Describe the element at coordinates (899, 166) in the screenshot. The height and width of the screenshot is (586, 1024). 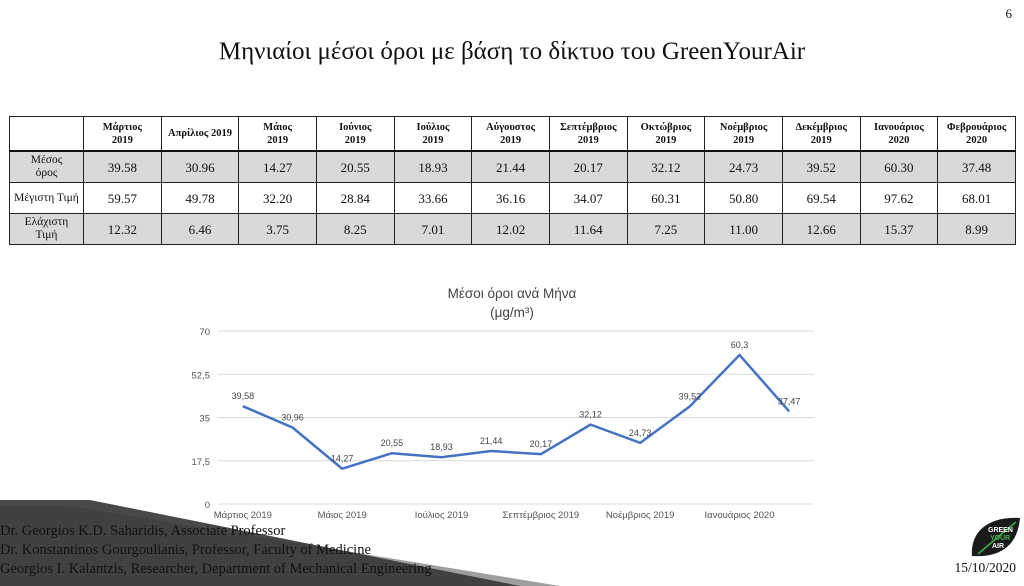
I see `table-cell: 60.30` at that location.